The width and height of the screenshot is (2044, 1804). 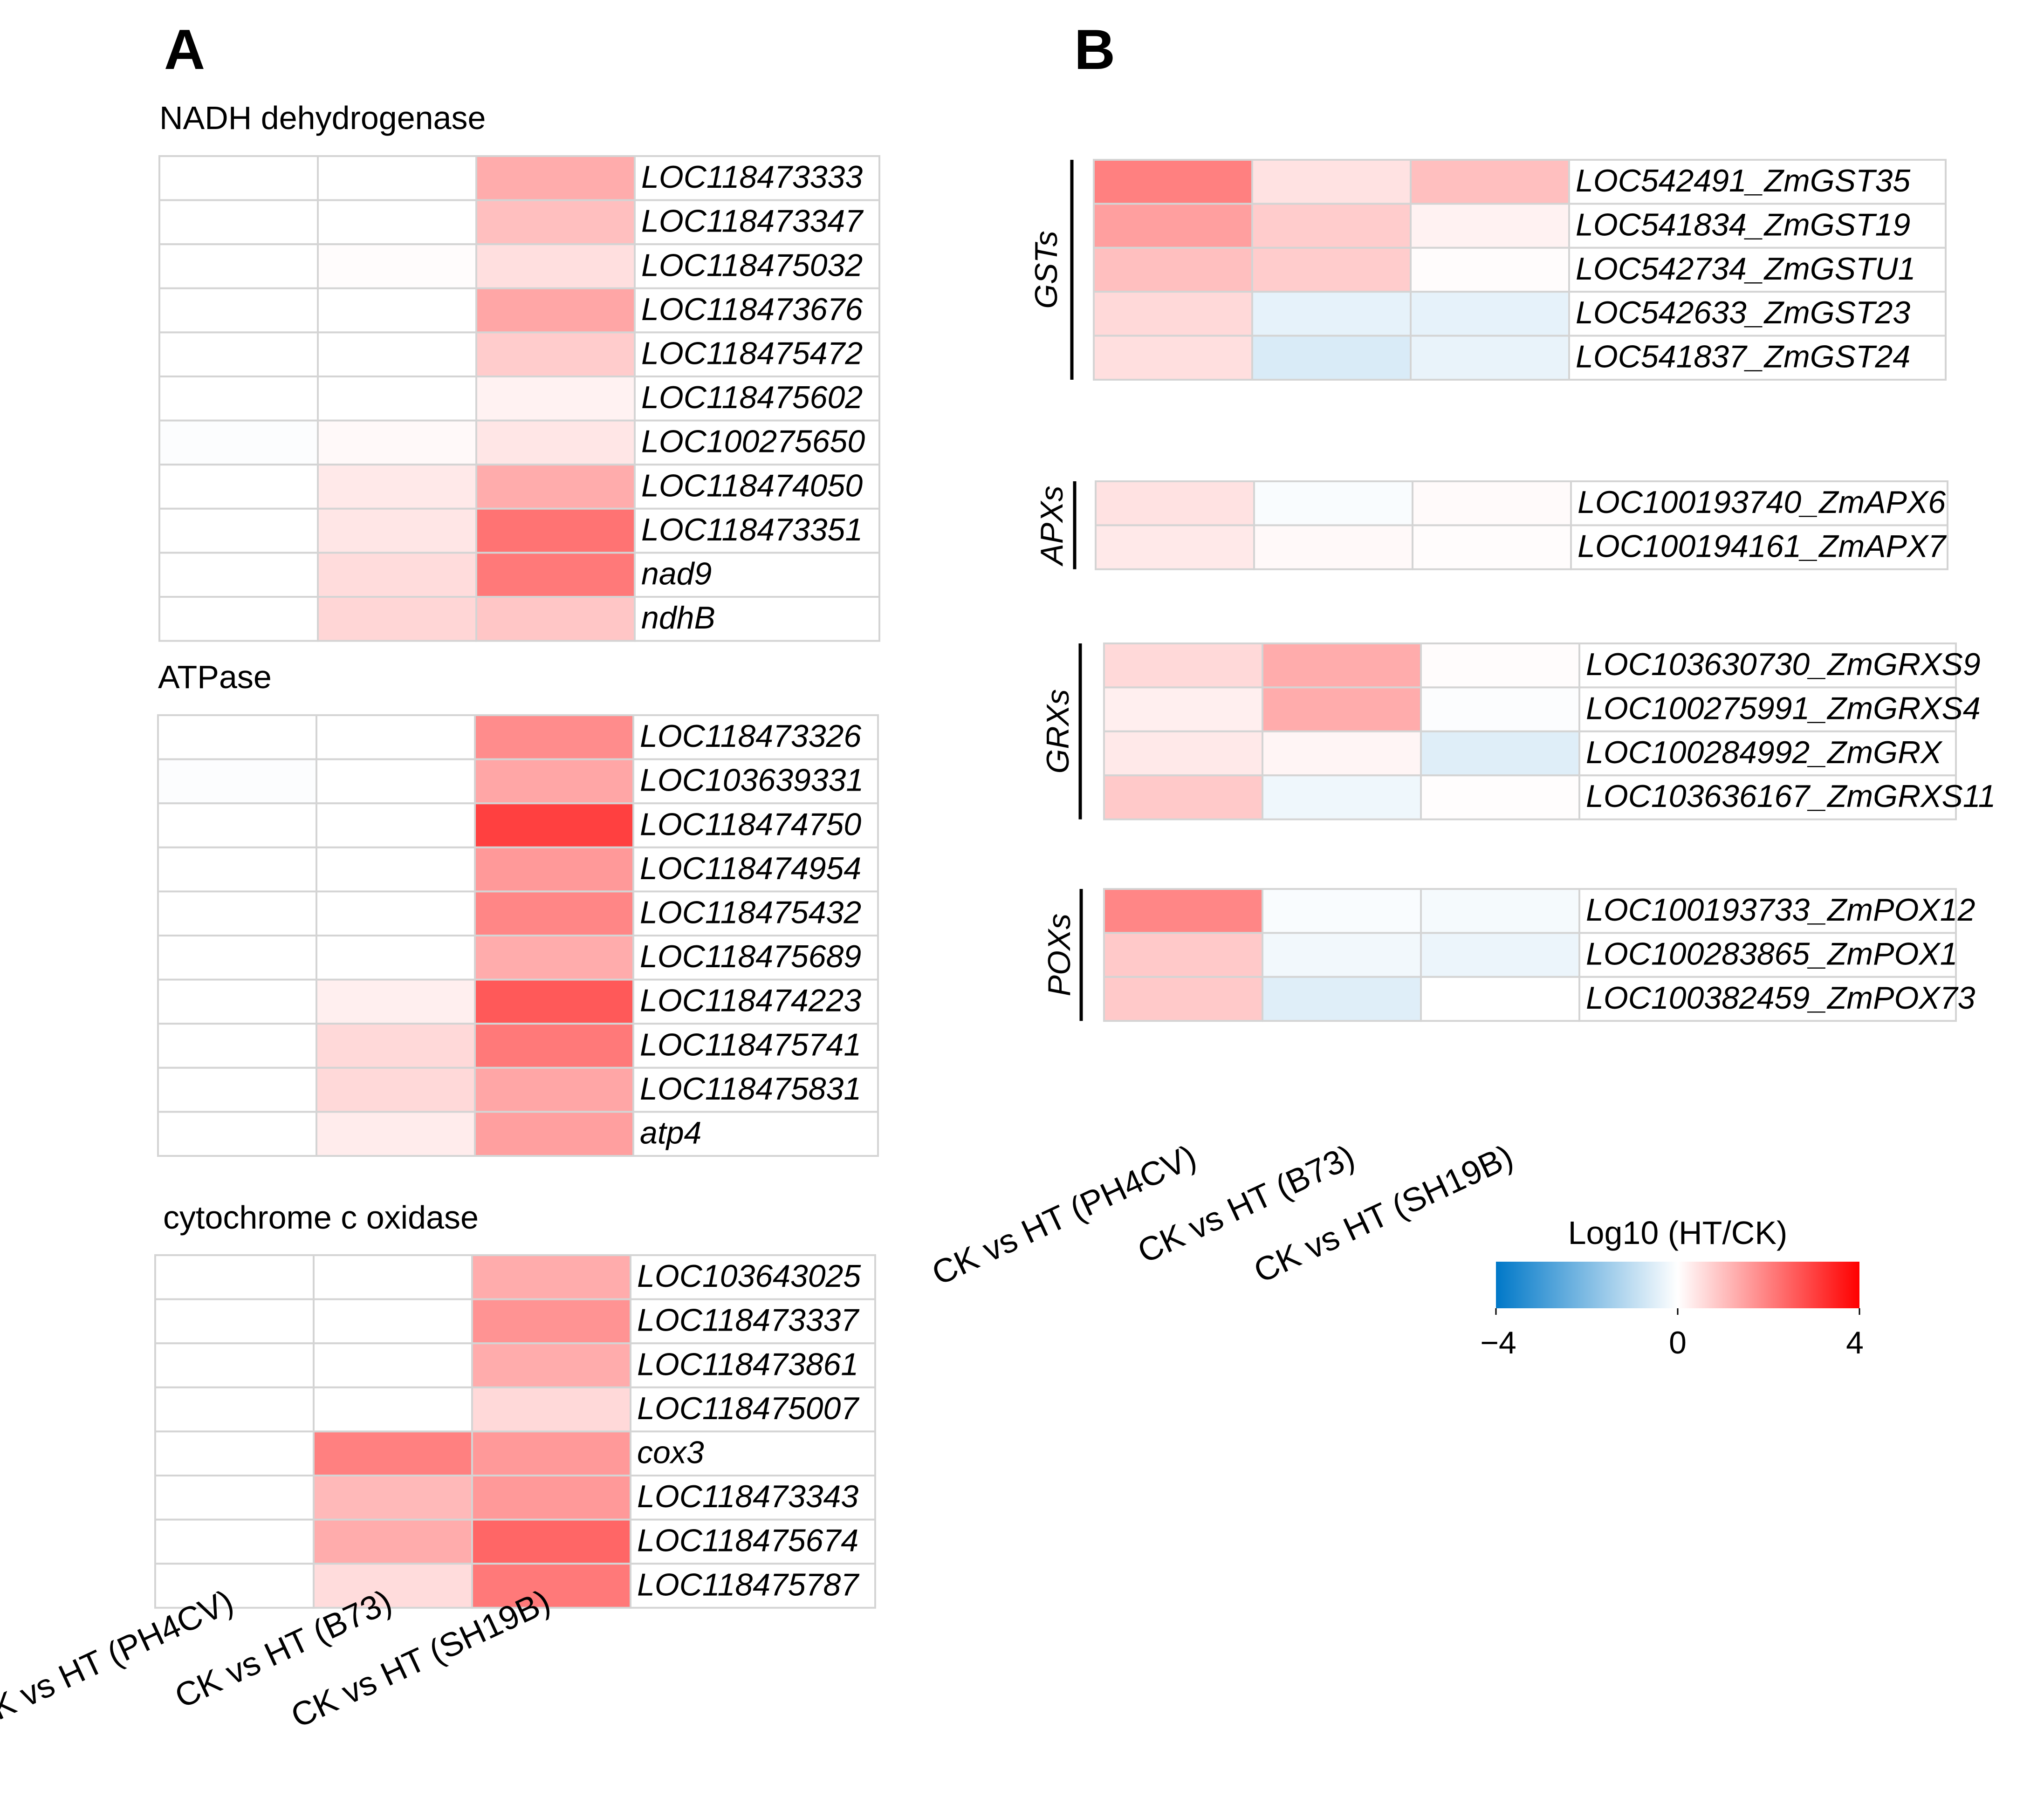 I want to click on row-label: LOC100284992_ZmGRX, so click(x=1764, y=752).